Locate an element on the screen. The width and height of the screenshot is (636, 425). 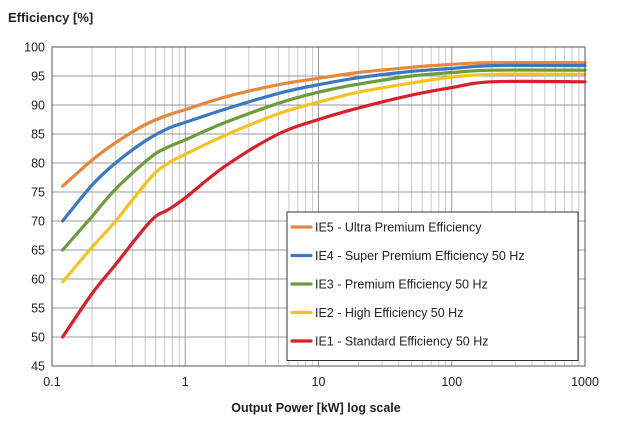
y-tick-label: 85 is located at coordinates (38, 135).